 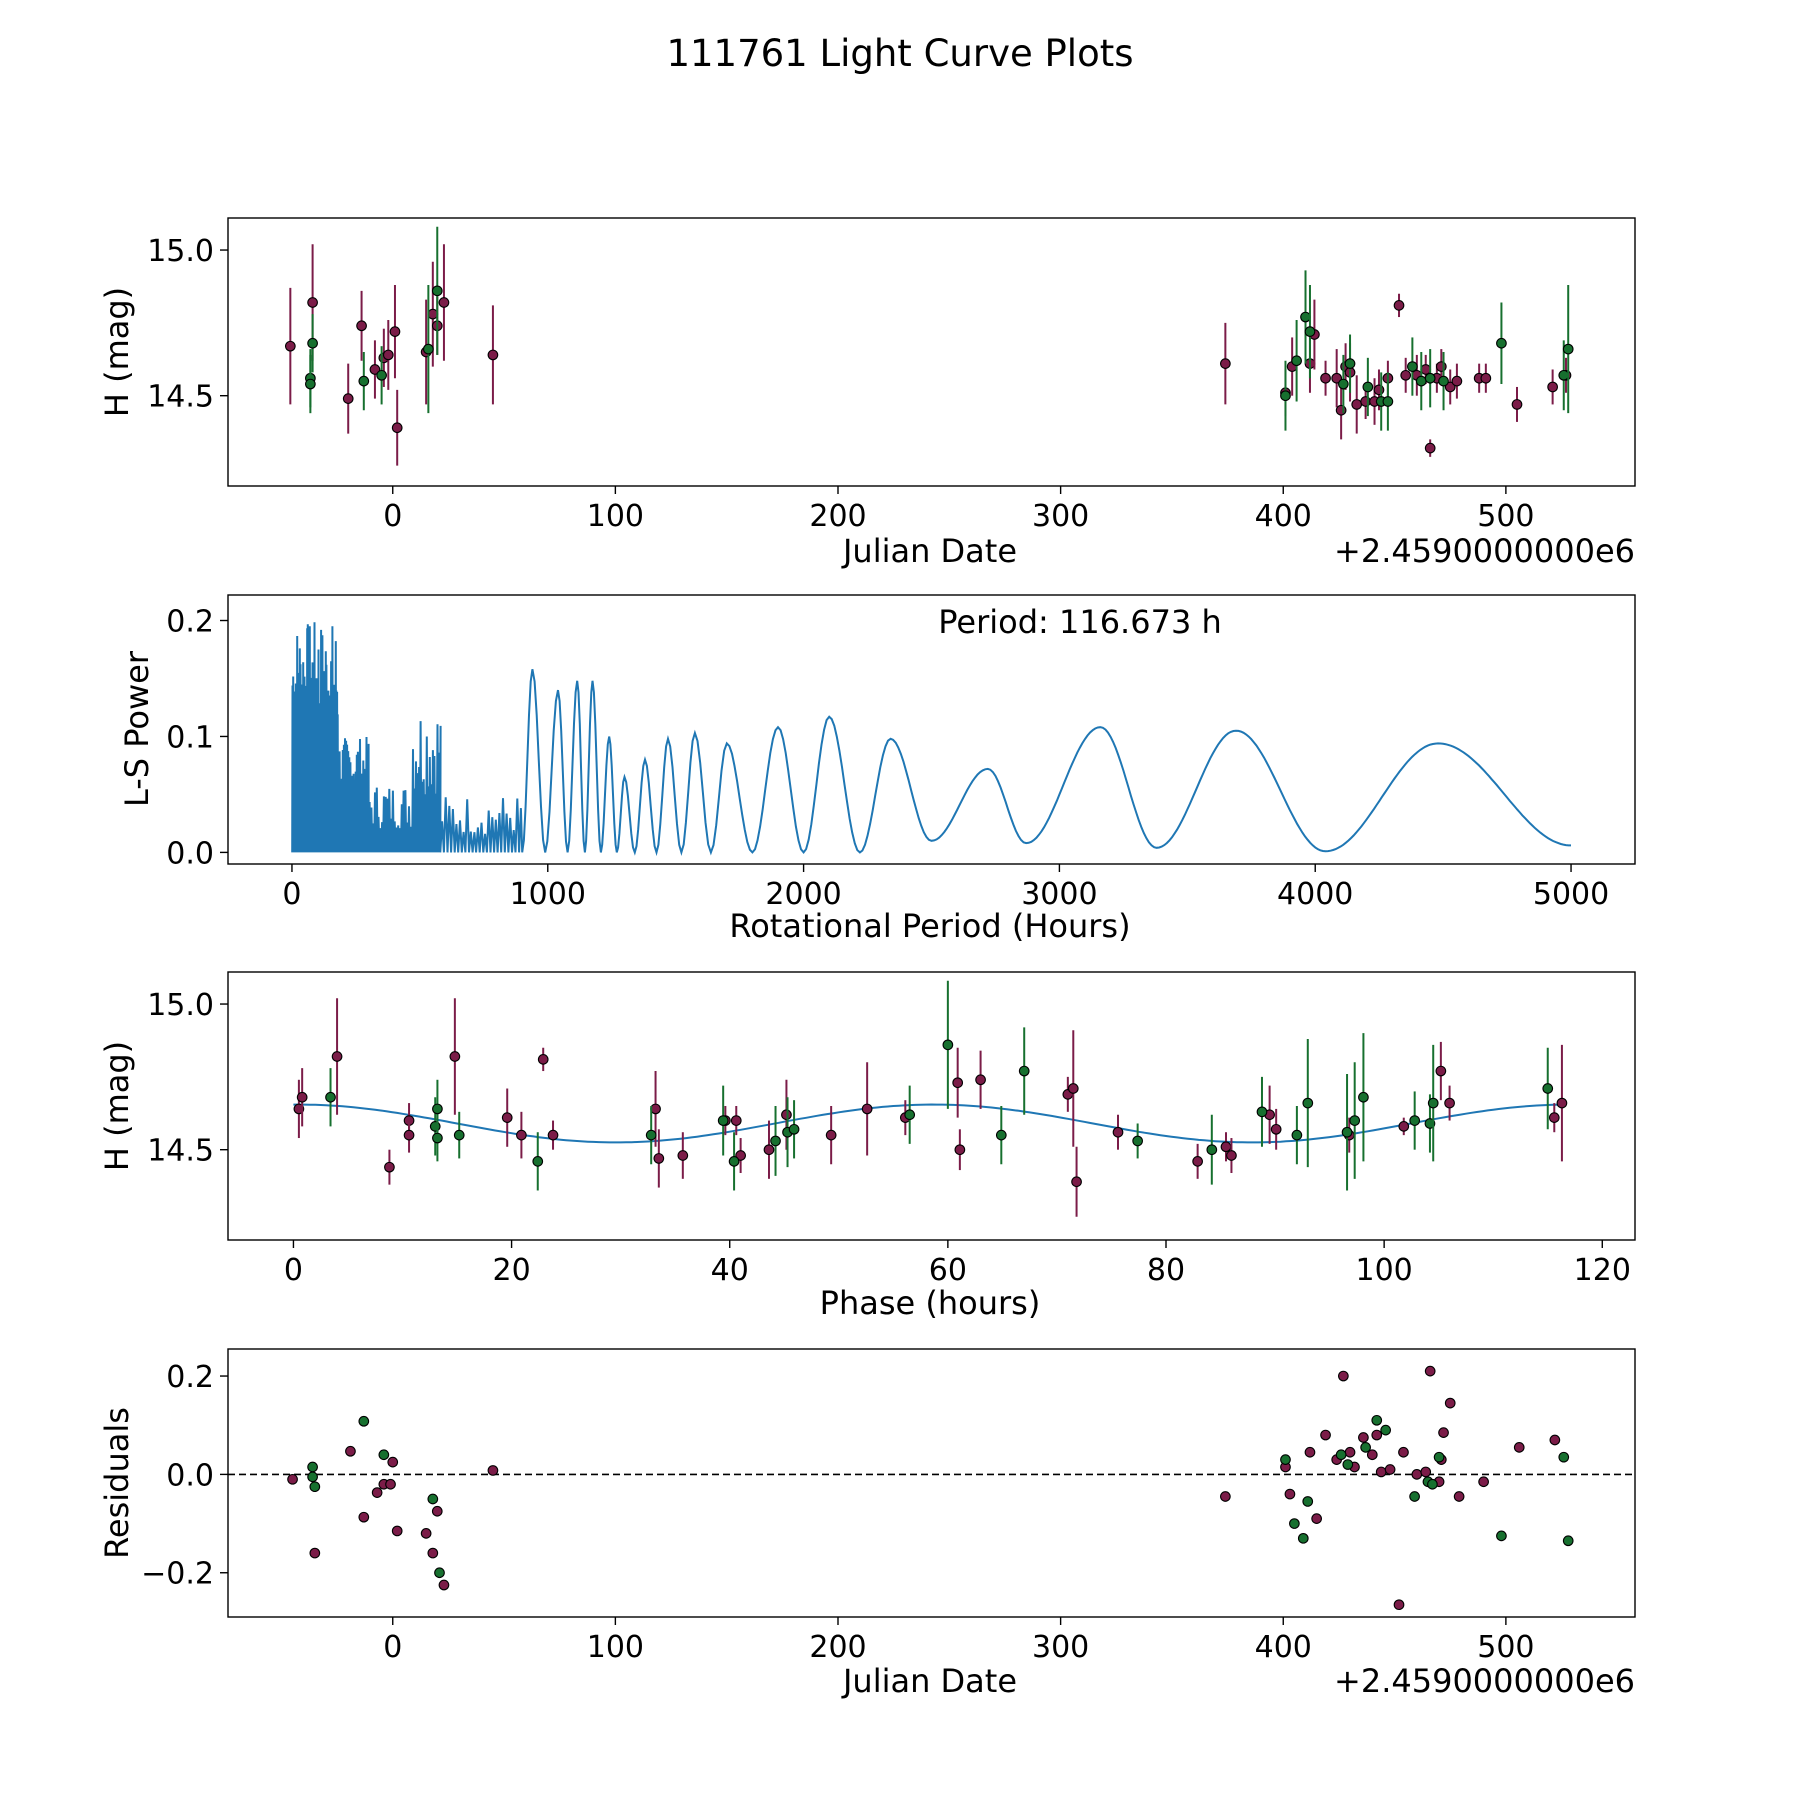 What do you see at coordinates (931, 352) in the screenshot?
I see `lightcurve-frame` at bounding box center [931, 352].